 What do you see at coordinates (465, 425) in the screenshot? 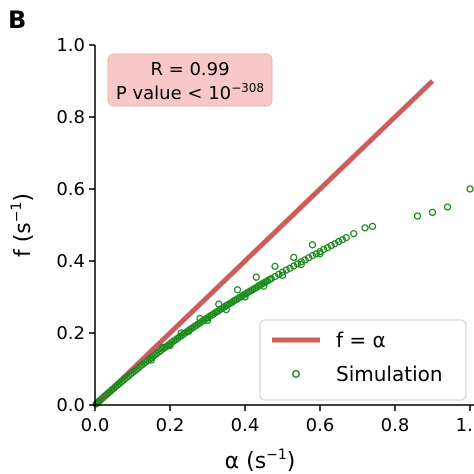
I see `x-tick-label: 1.0` at bounding box center [465, 425].